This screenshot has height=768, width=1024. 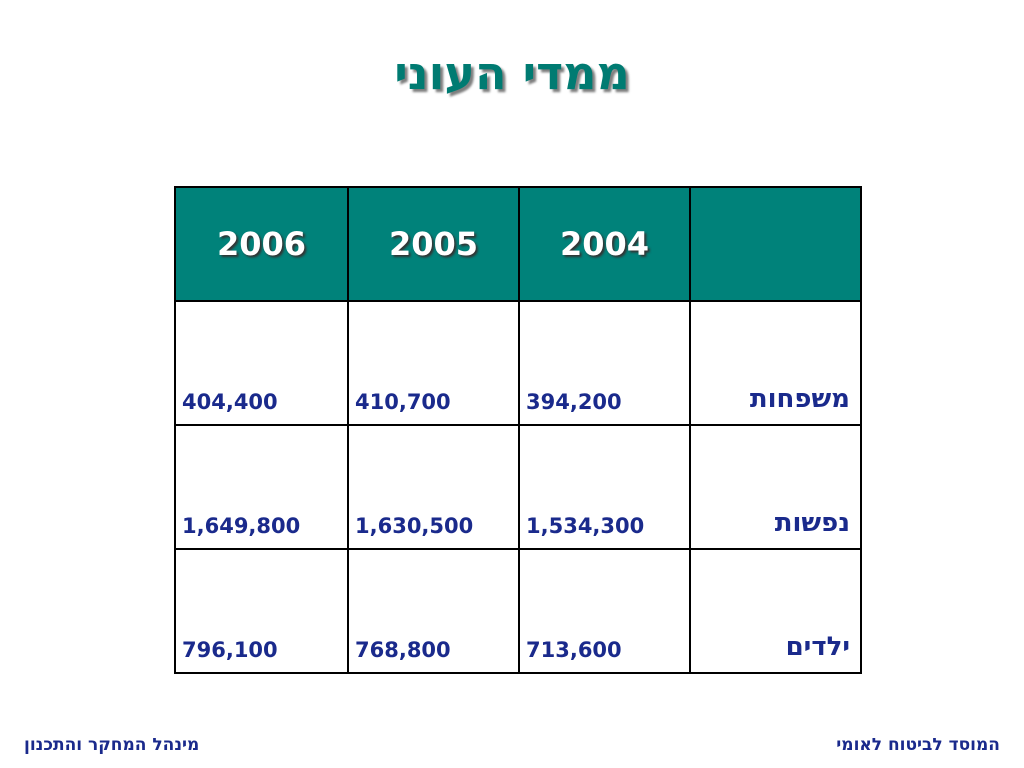 What do you see at coordinates (604, 244) in the screenshot?
I see `header-cell-2004: 2004` at bounding box center [604, 244].